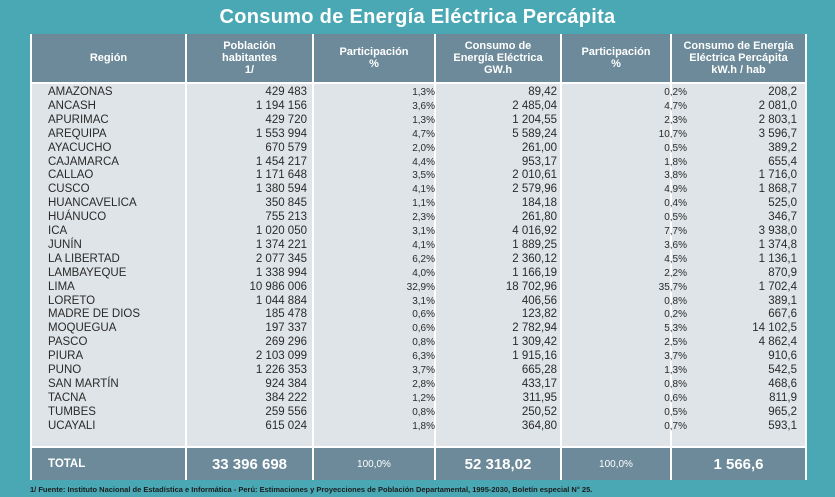 The width and height of the screenshot is (835, 497). I want to click on cell-participacion-consumo: 0,7%, so click(675, 426).